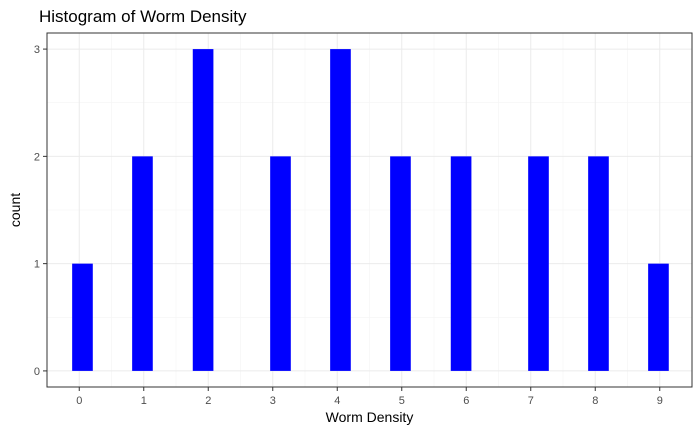 The width and height of the screenshot is (700, 437). I want to click on x-tick-label: 9, so click(660, 401).